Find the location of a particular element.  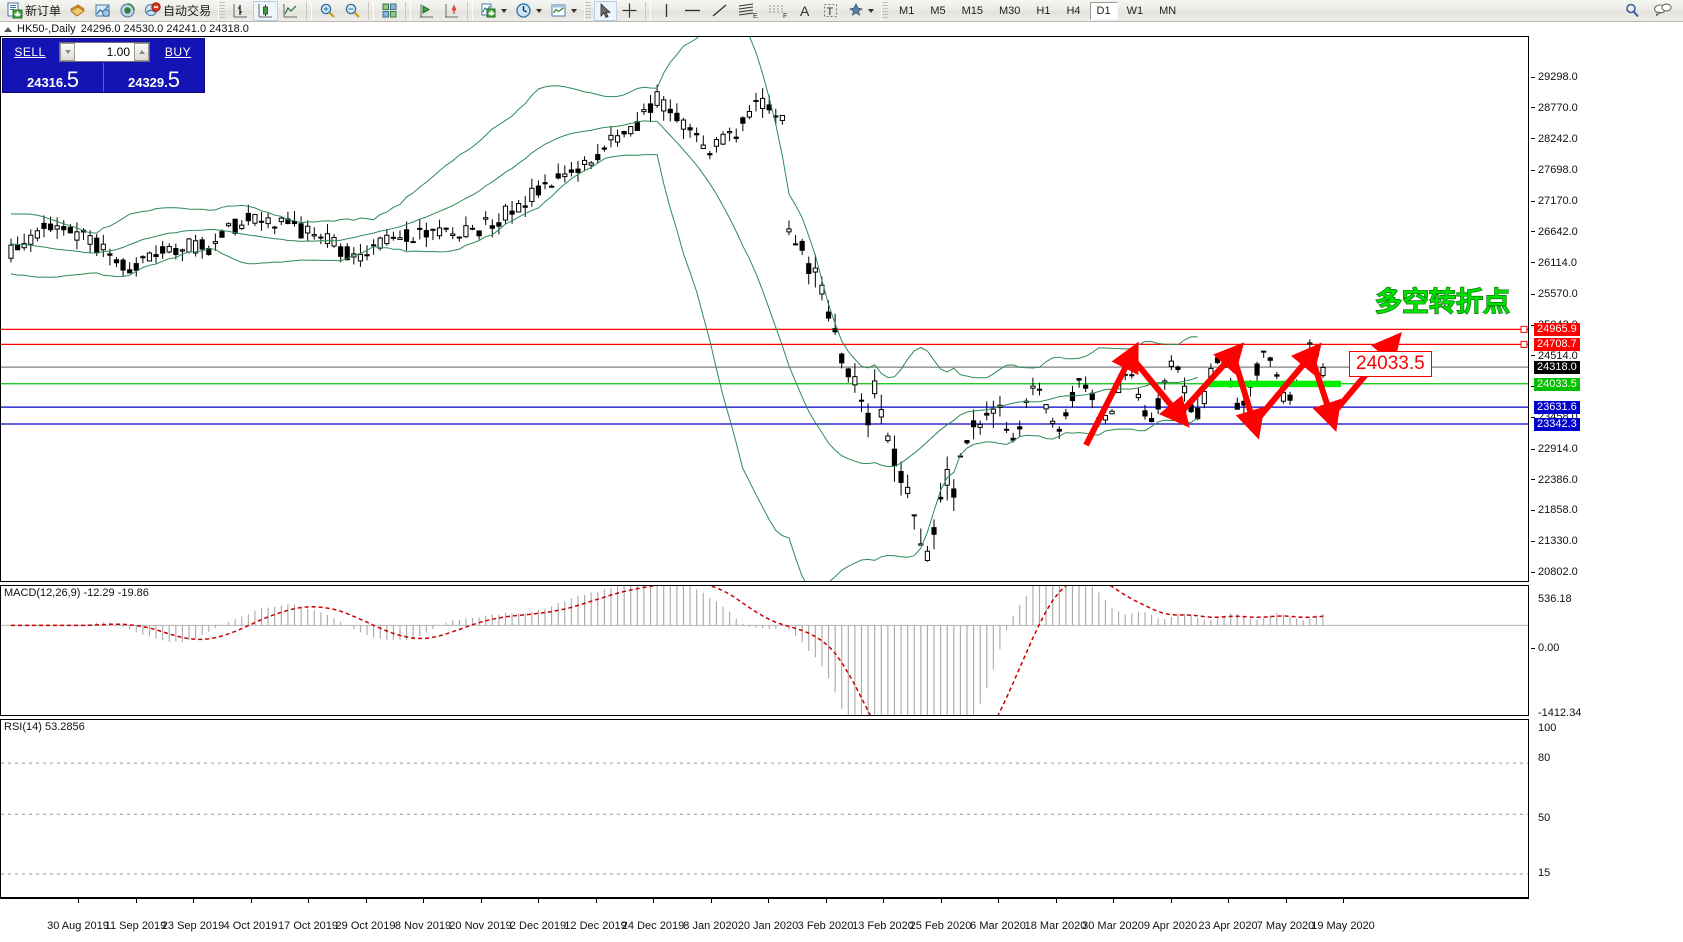

vertical-line-button is located at coordinates (666, 11).